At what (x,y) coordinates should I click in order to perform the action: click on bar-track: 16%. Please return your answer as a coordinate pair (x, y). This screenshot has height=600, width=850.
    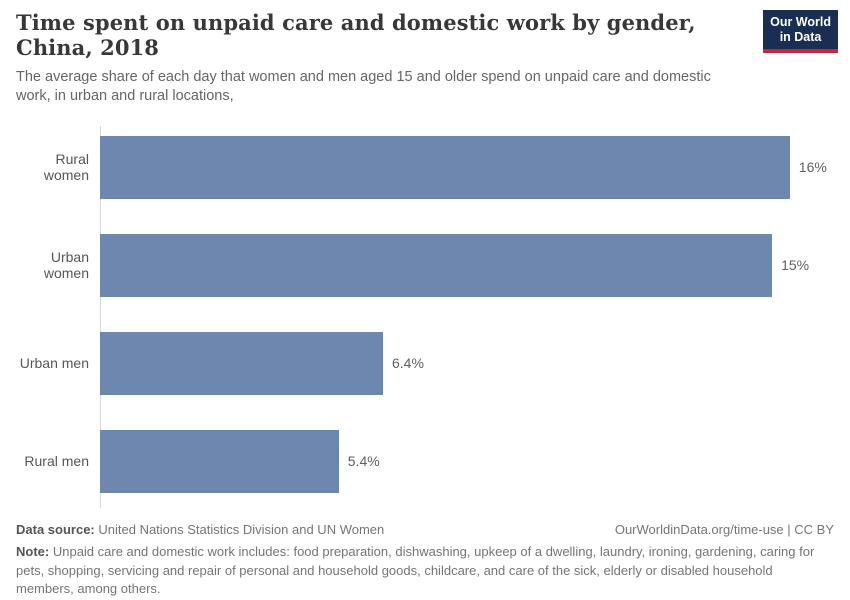
    Looking at the image, I should click on (467, 167).